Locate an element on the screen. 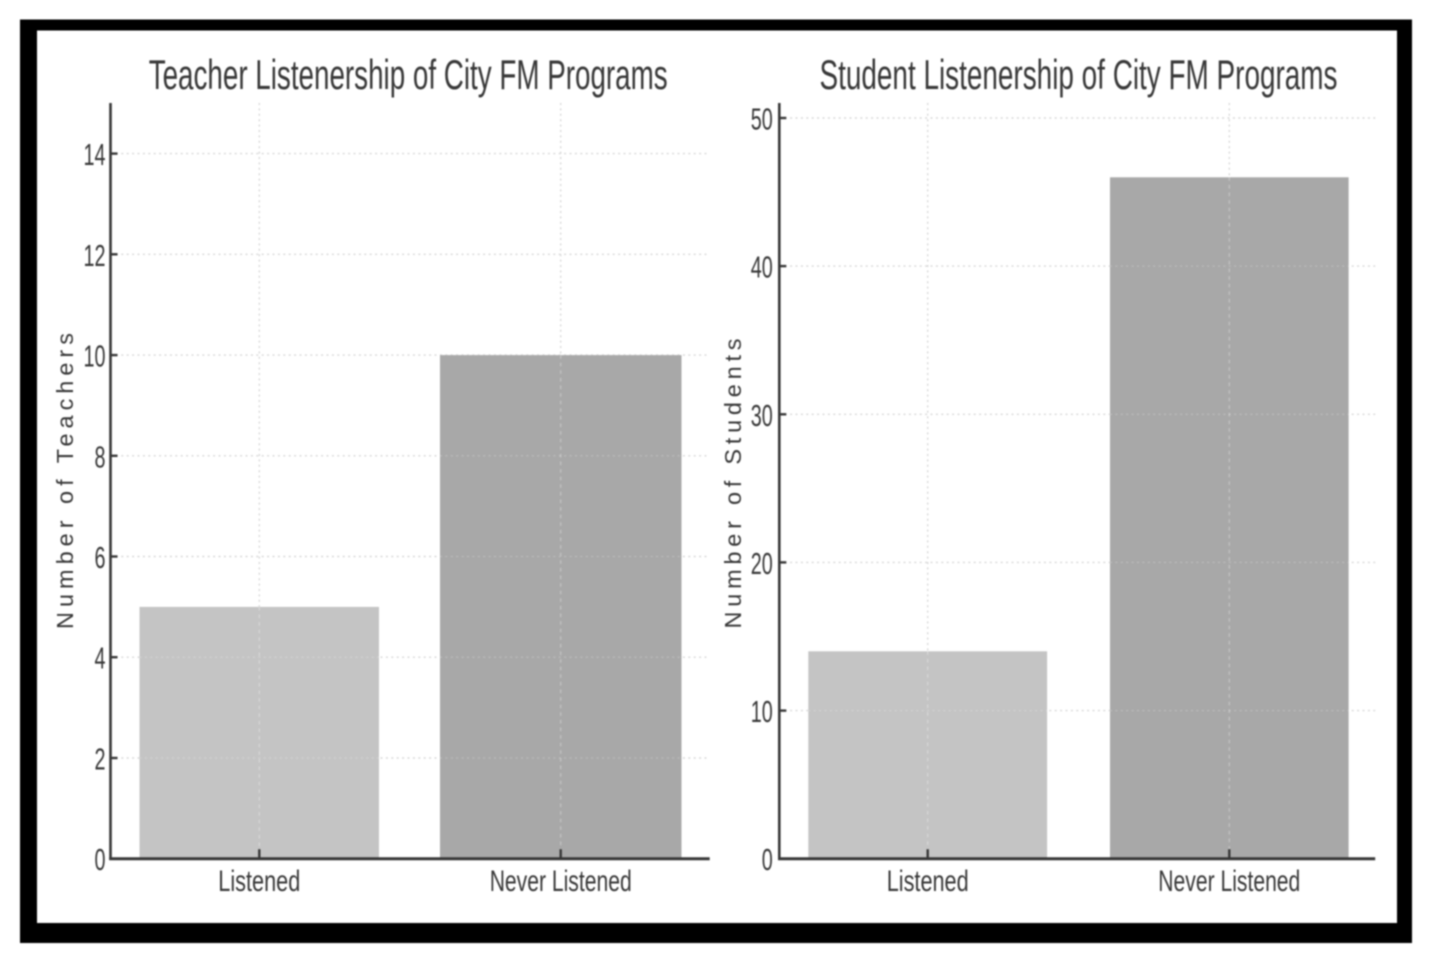  svg-text: 50 is located at coordinates (762, 119).